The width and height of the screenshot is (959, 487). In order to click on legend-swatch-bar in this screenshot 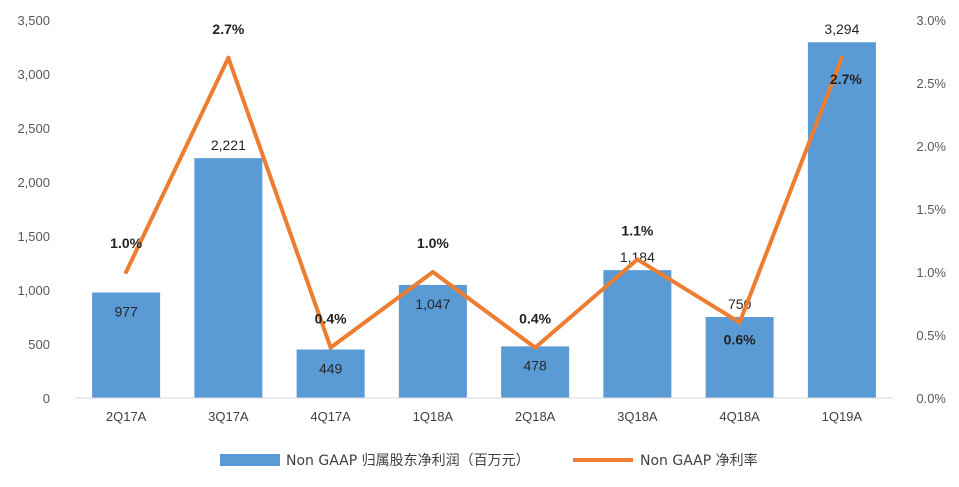, I will do `click(250, 460)`.